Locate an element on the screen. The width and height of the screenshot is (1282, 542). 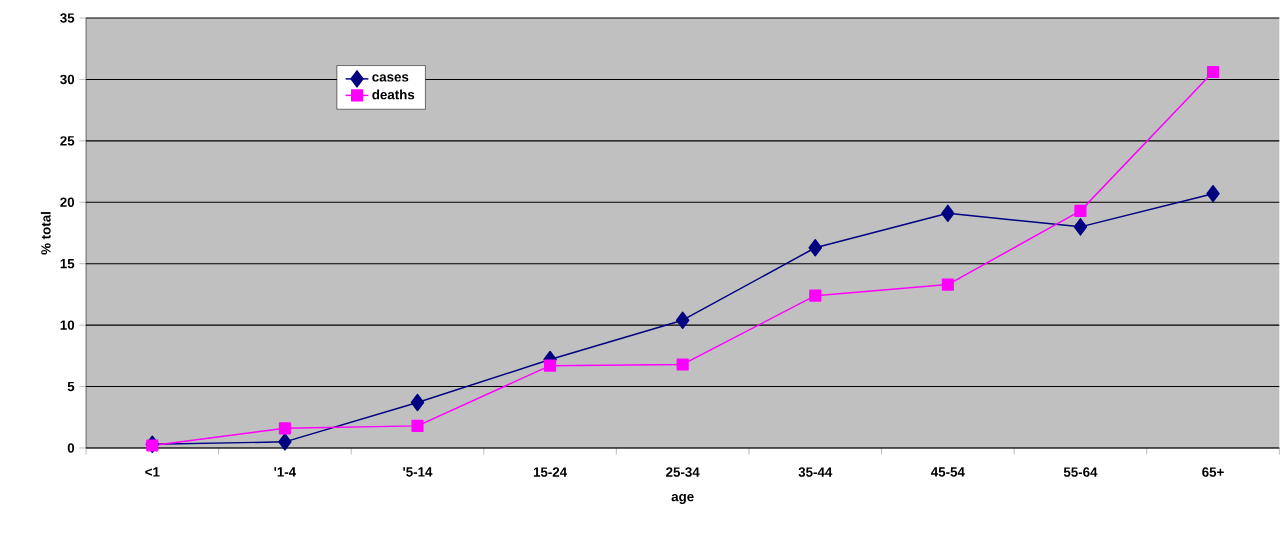
x-tick-label: '1-4 is located at coordinates (285, 472).